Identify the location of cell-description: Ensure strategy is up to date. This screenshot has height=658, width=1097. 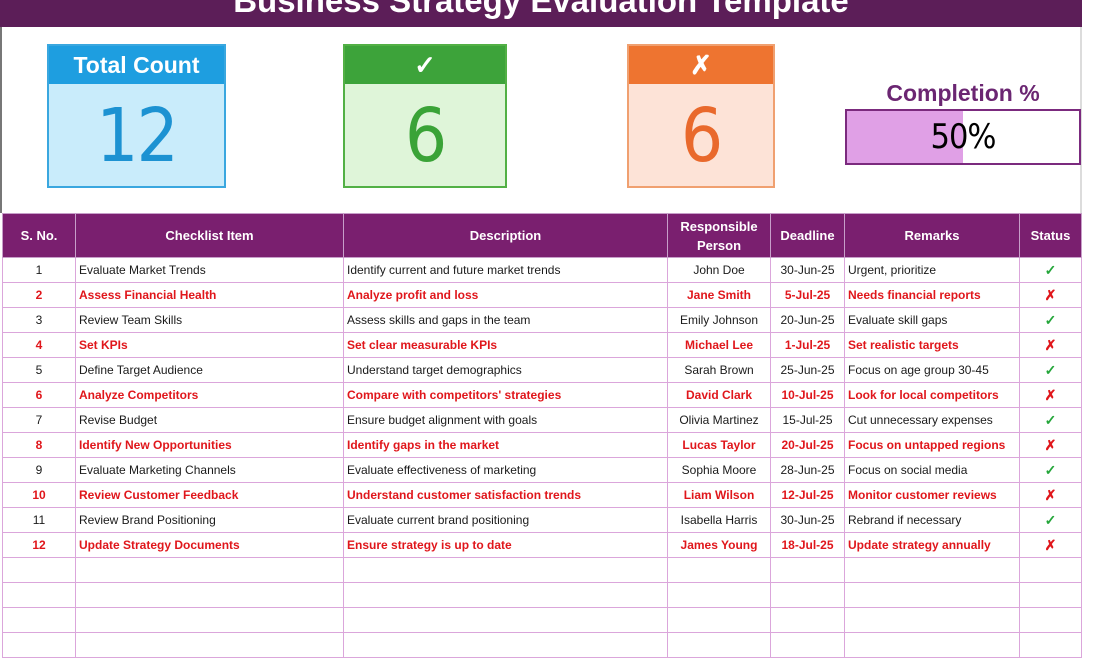
(505, 545).